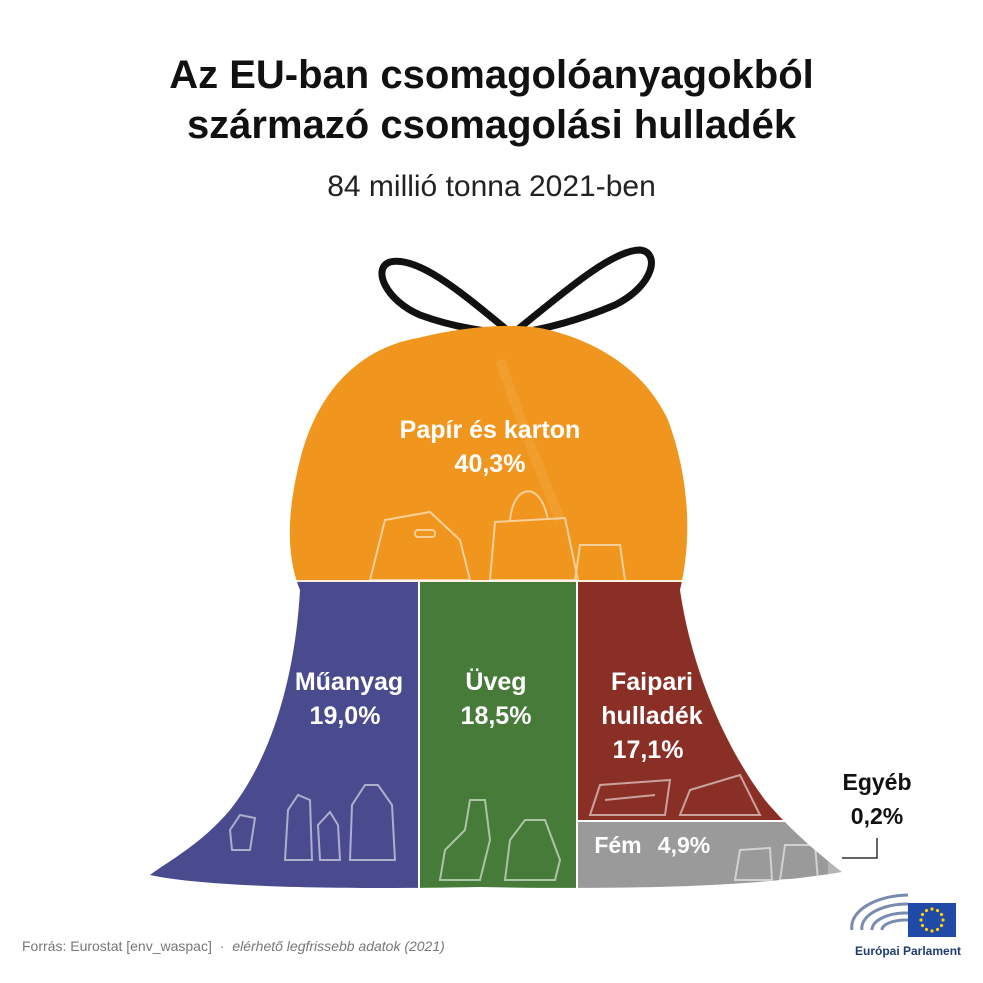 This screenshot has width=983, height=983. What do you see at coordinates (908, 951) in the screenshot?
I see `logo-text: Európai Parlament` at bounding box center [908, 951].